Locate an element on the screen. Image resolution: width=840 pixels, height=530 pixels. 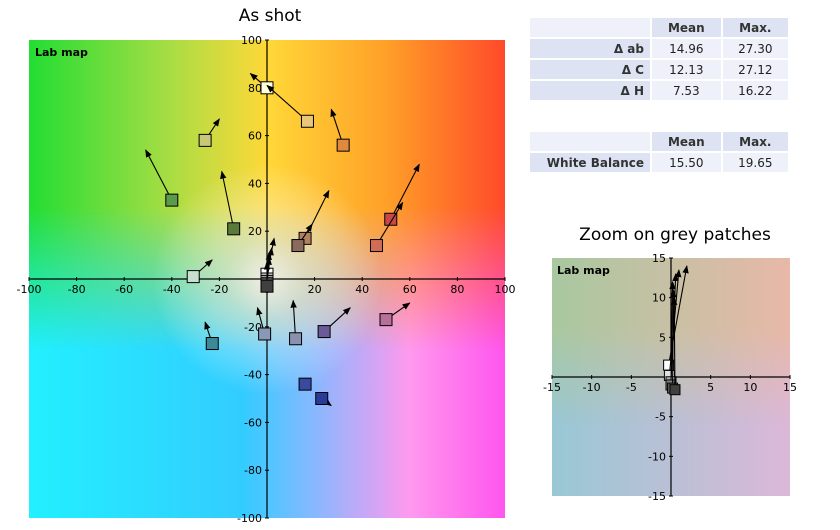
x-tick-label: -100 is located at coordinates (29, 289).